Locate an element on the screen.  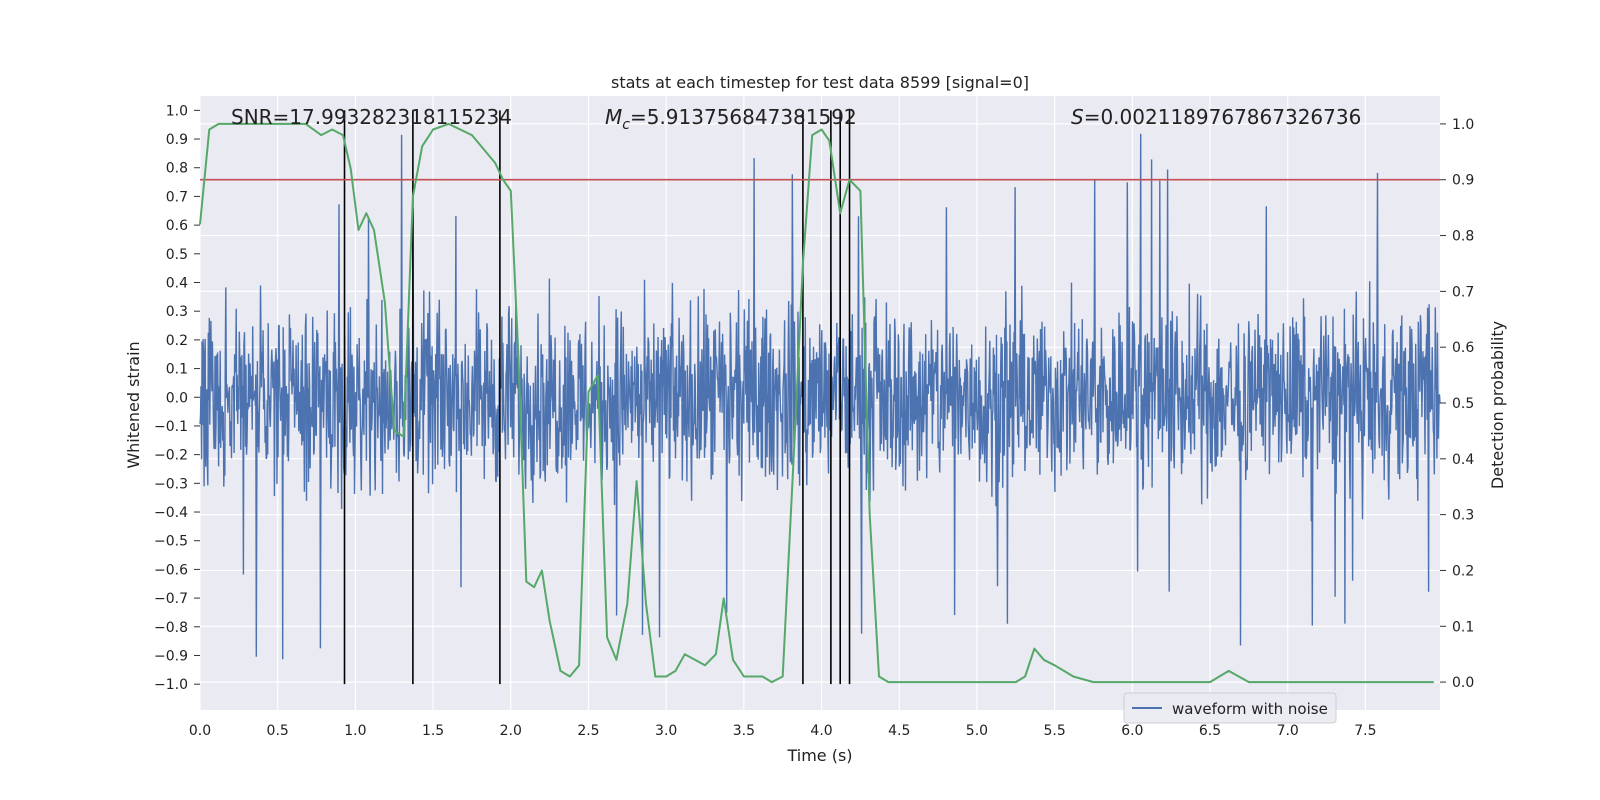
y-tick-label: −1.0 is located at coordinates (171, 685).